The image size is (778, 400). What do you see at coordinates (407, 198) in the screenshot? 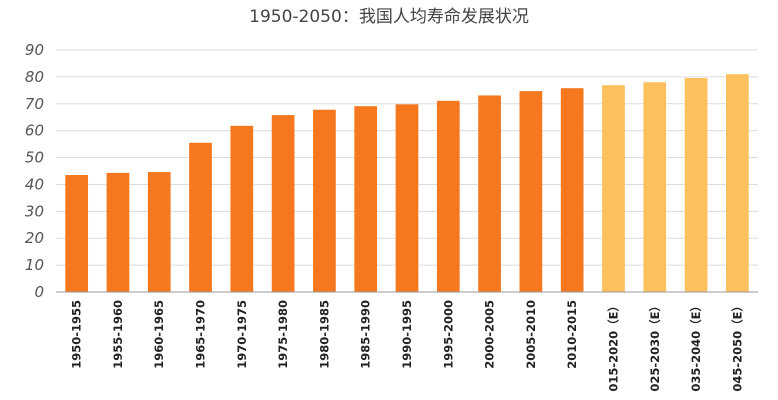
I see `bar-1990-1995` at bounding box center [407, 198].